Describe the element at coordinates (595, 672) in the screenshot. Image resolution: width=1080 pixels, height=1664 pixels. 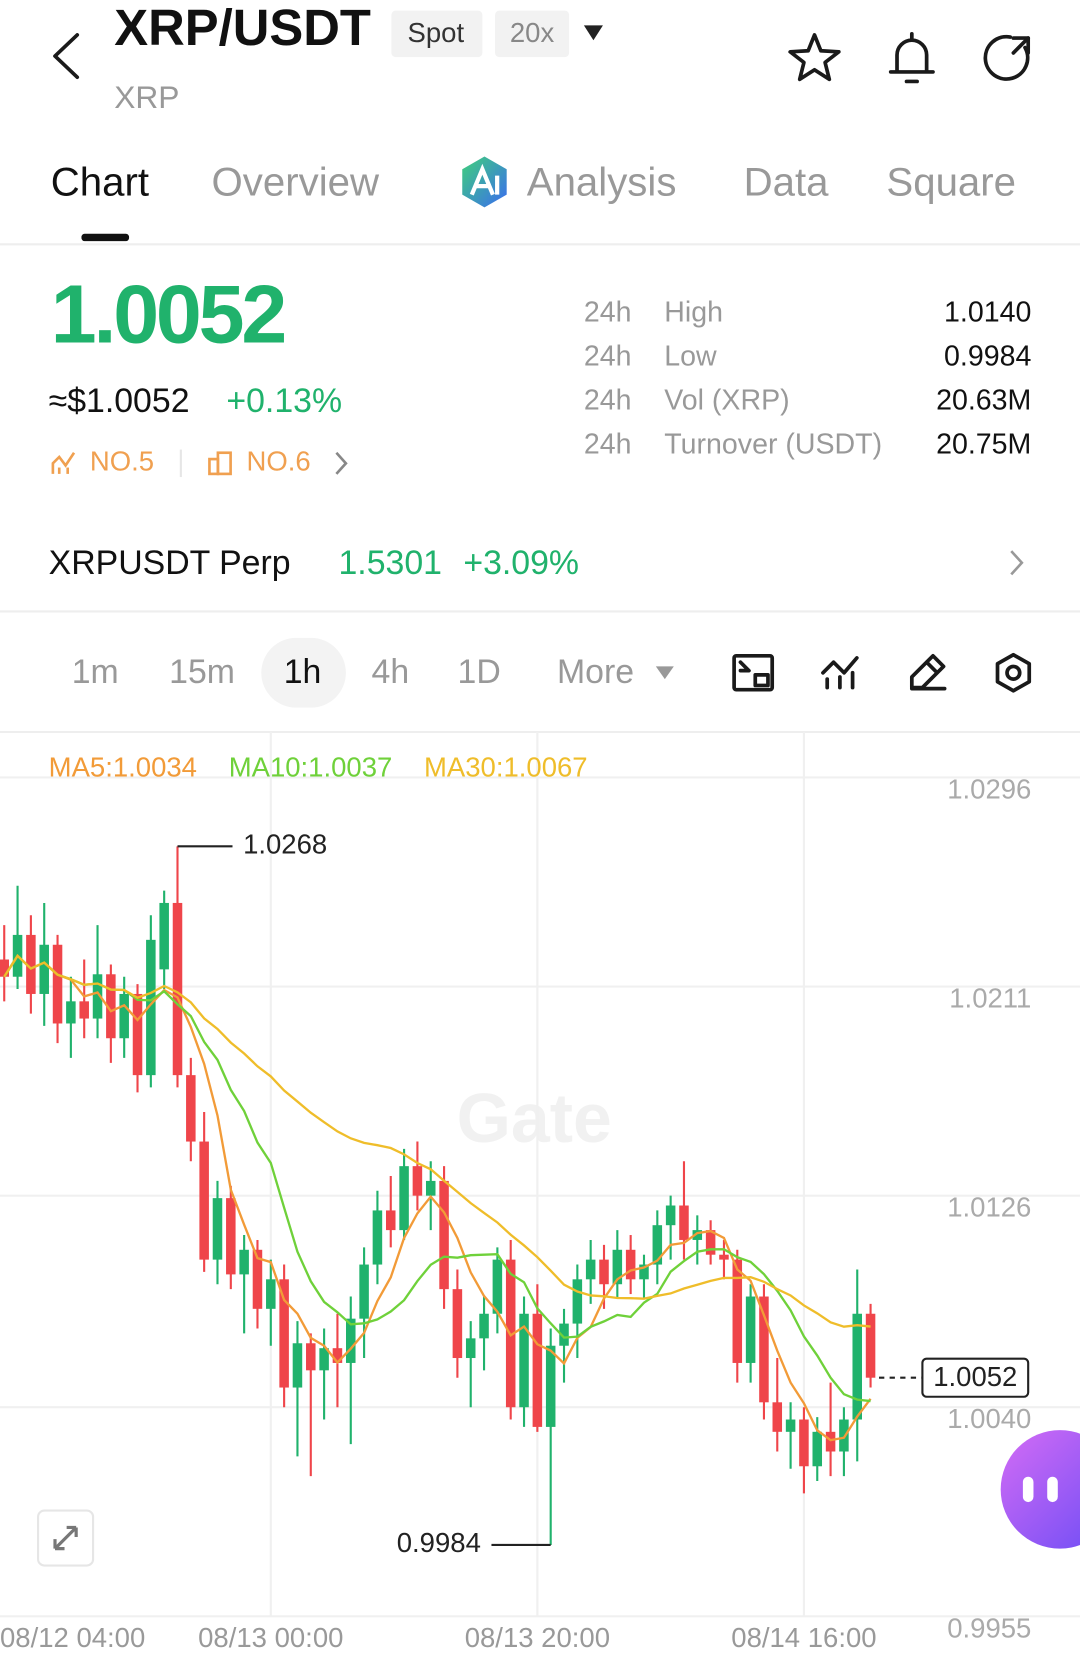
I see `interval: More` at that location.